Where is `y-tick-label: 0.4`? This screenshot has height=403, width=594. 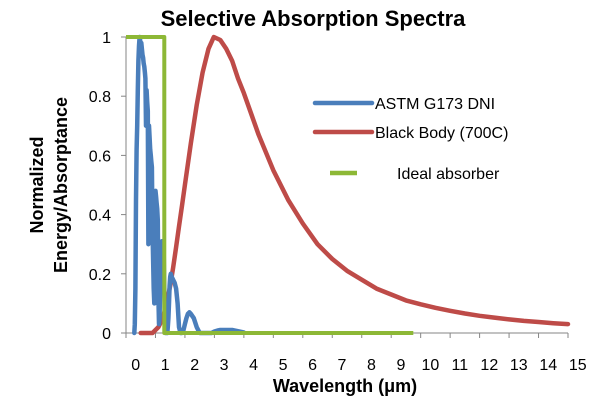 y-tick-label: 0.4 is located at coordinates (100, 216).